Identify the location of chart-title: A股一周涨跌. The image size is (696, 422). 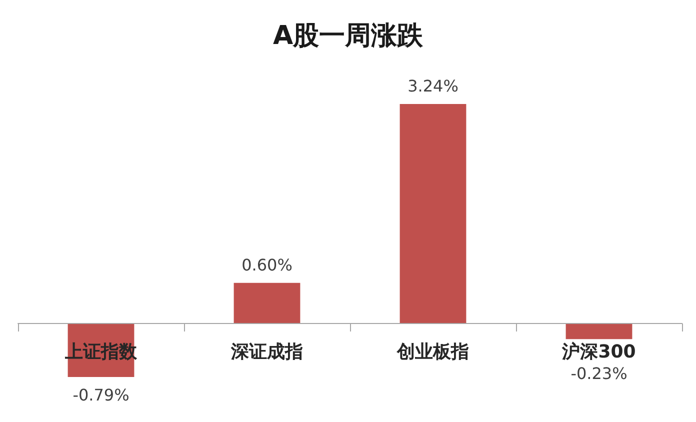
(348, 36).